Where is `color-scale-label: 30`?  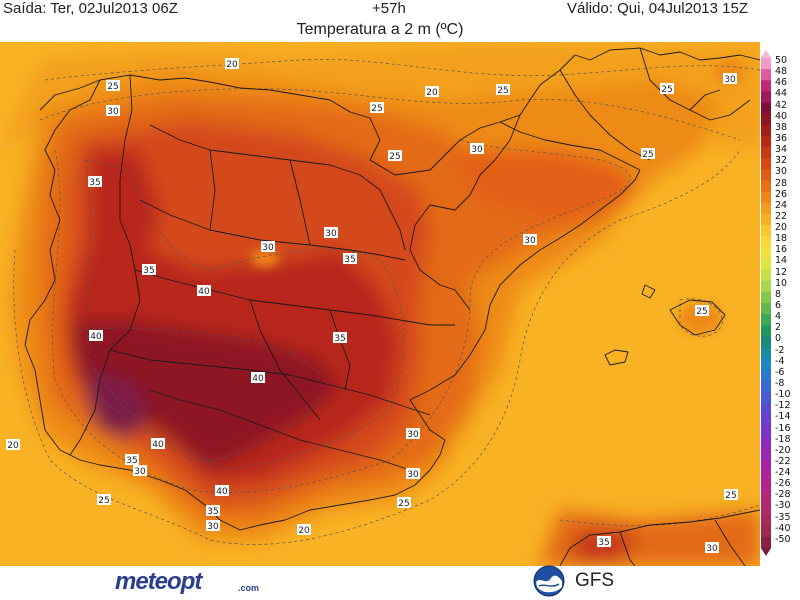
color-scale-label: 30 is located at coordinates (781, 172).